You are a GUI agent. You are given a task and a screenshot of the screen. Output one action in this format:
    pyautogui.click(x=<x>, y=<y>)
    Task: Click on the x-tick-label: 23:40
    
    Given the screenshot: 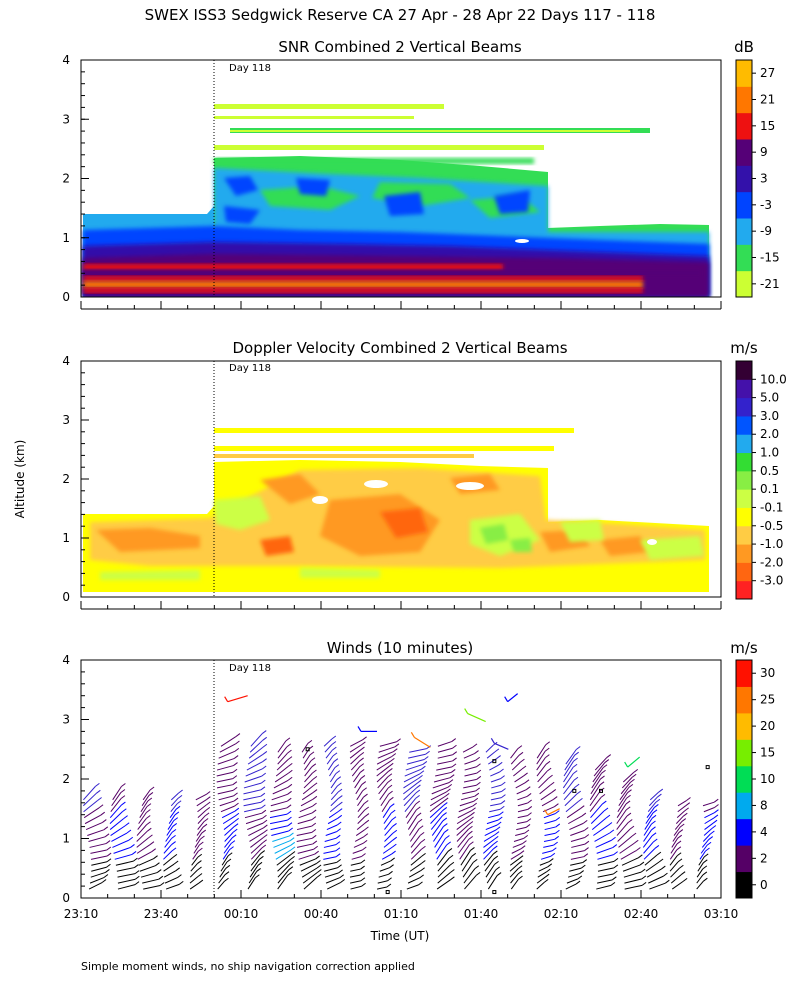 What is the action you would take?
    pyautogui.click(x=161, y=914)
    